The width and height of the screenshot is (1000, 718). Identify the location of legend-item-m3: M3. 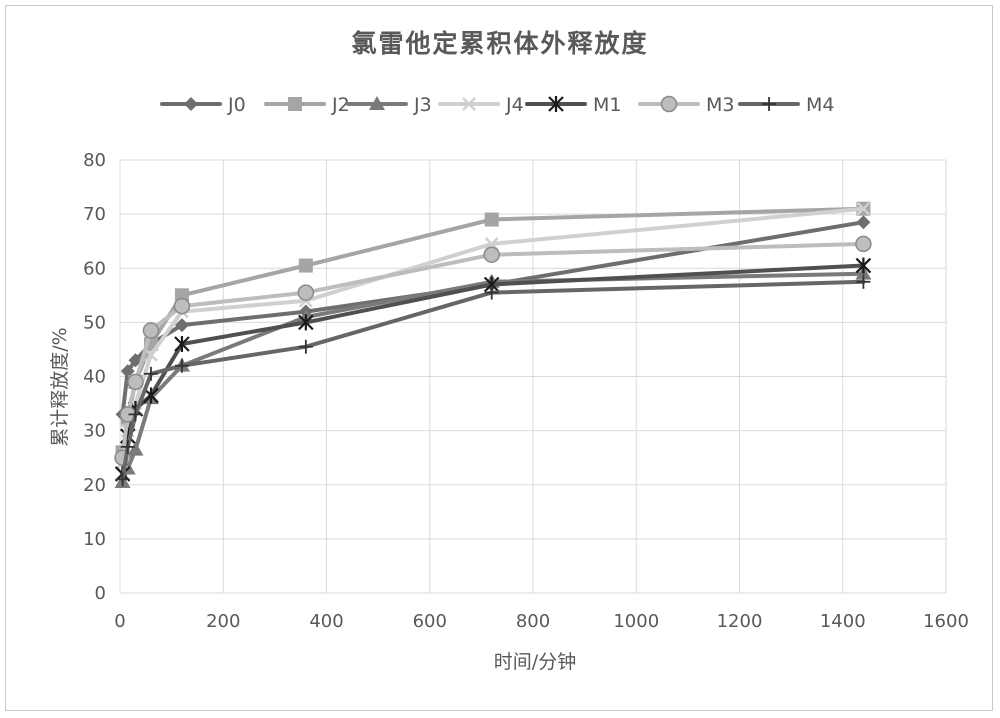
(687, 105).